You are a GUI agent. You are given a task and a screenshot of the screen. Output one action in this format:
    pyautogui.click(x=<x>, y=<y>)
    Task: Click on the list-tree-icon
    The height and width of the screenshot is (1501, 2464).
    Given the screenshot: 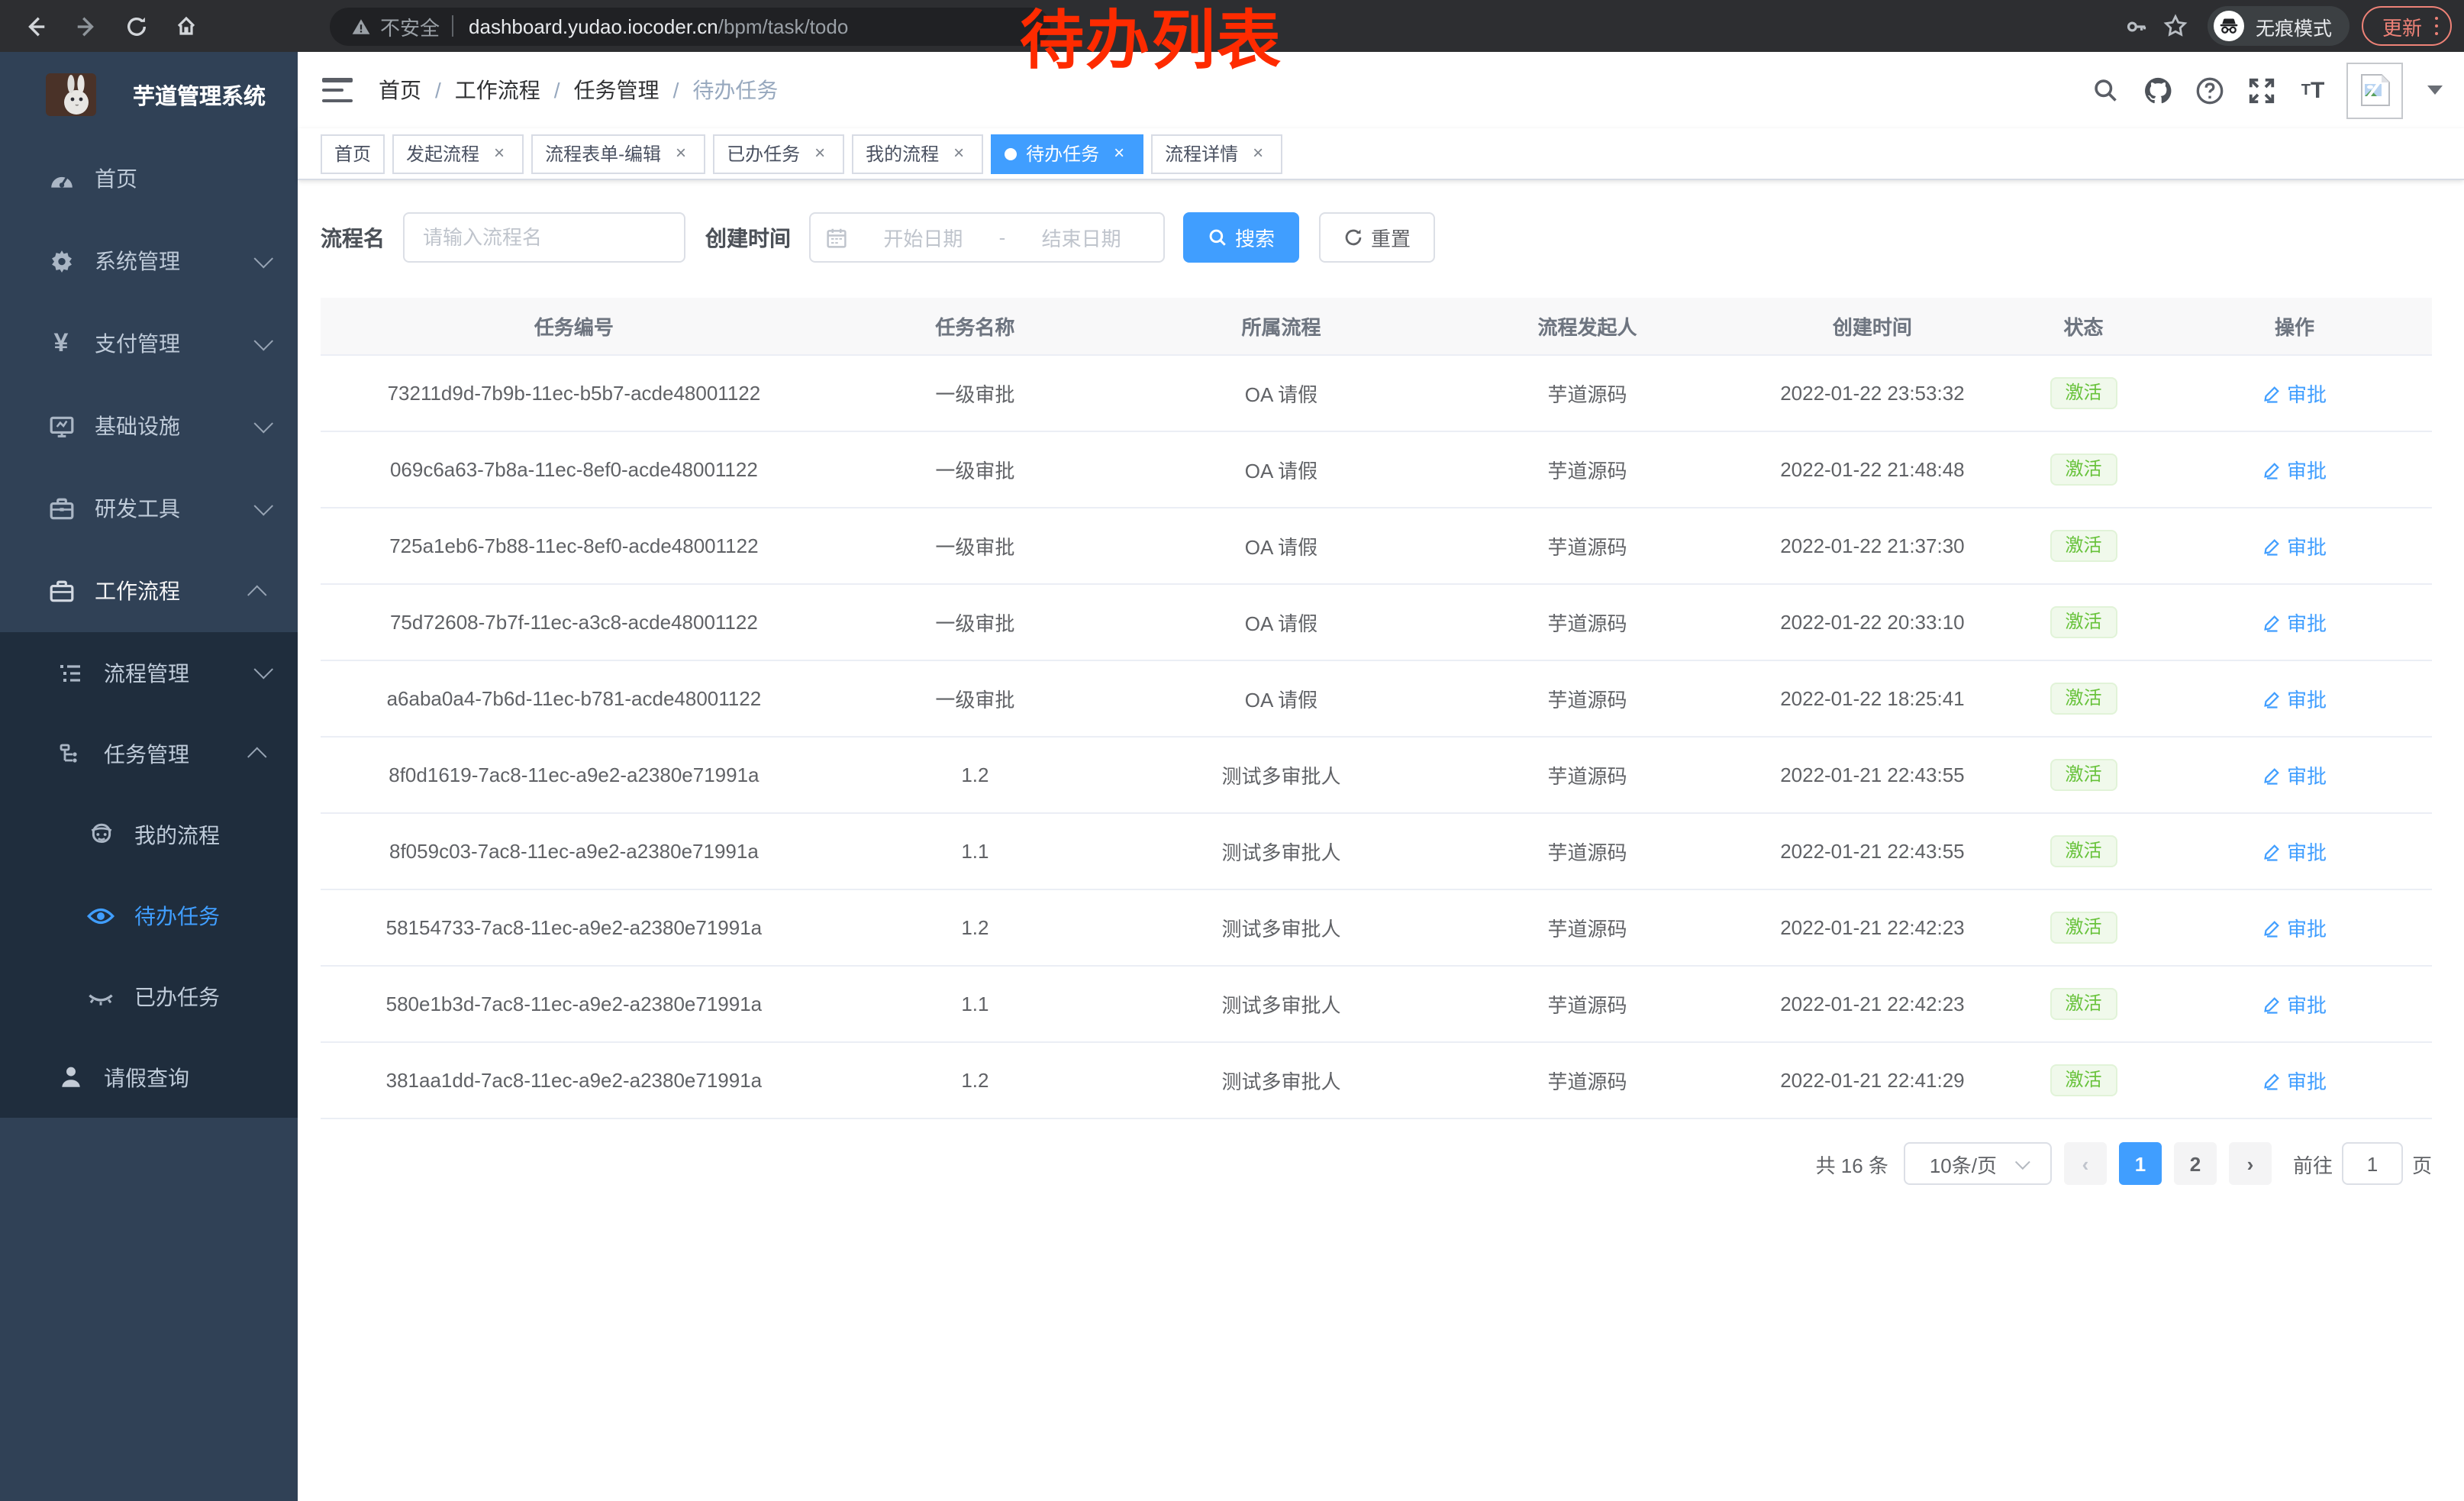 What is the action you would take?
    pyautogui.click(x=70, y=672)
    